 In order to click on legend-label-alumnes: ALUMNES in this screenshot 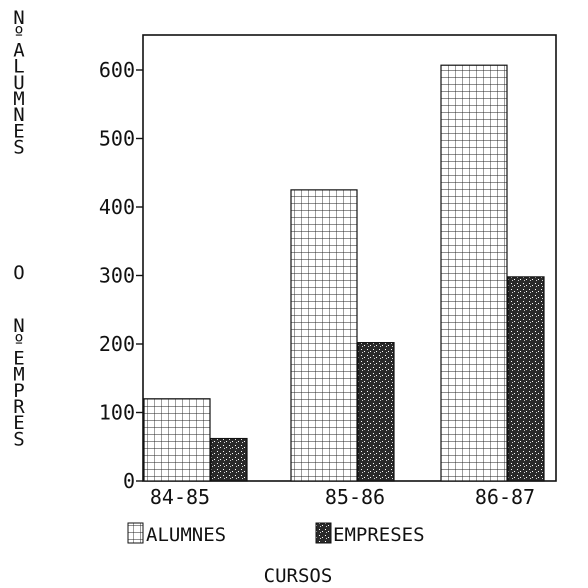, I will do `click(186, 535)`.